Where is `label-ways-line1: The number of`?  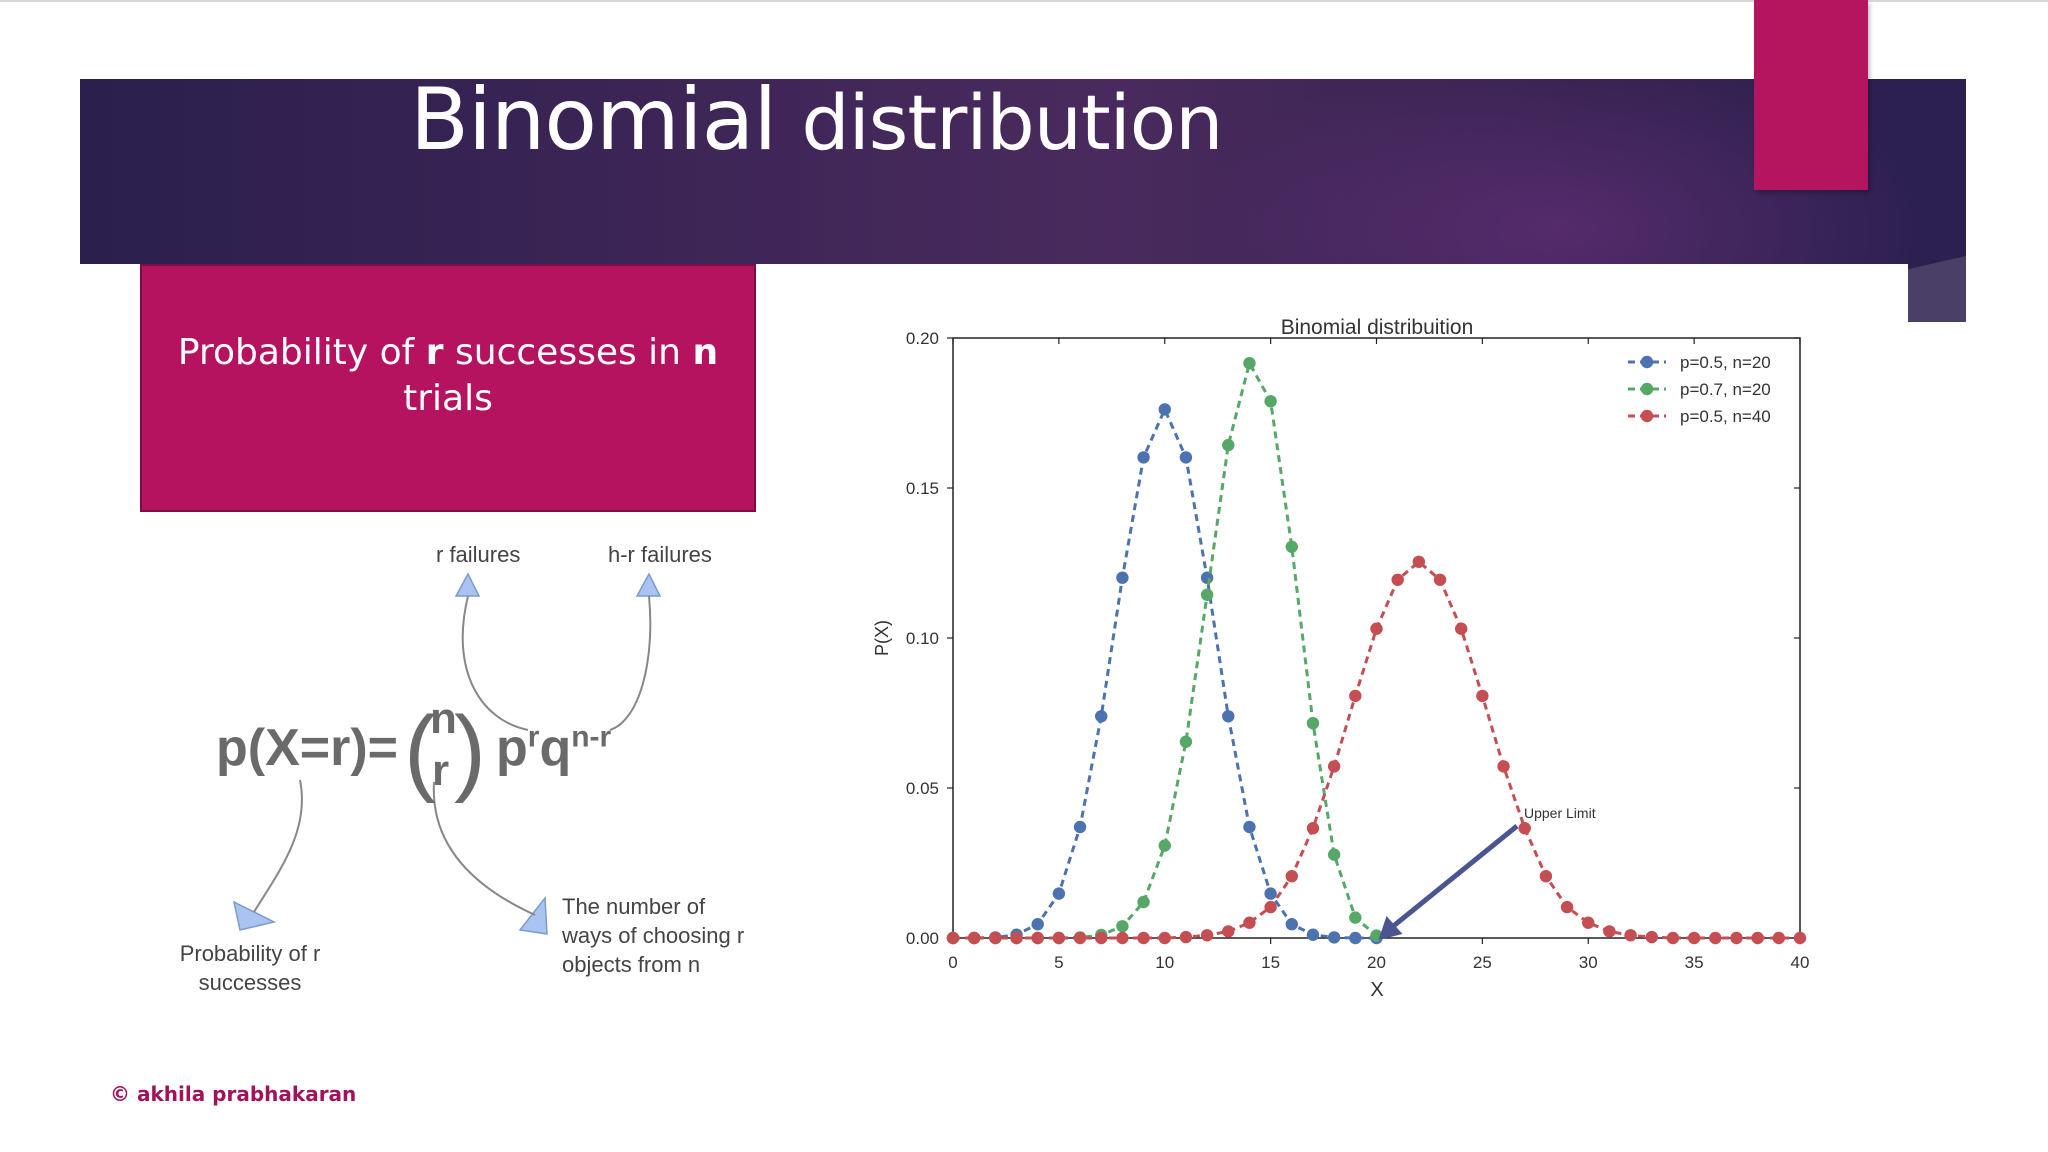 label-ways-line1: The number of is located at coordinates (634, 906).